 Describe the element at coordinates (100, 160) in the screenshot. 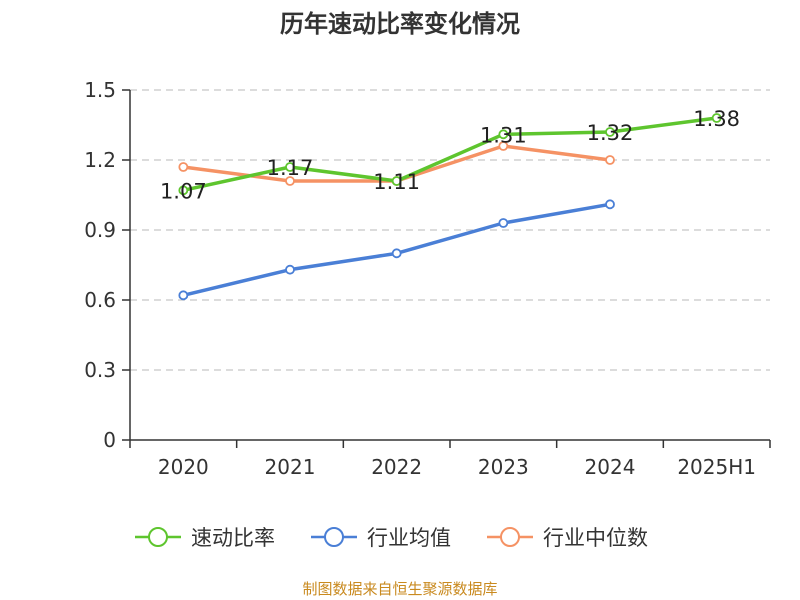

I see `y-tick-label: 1.2` at that location.